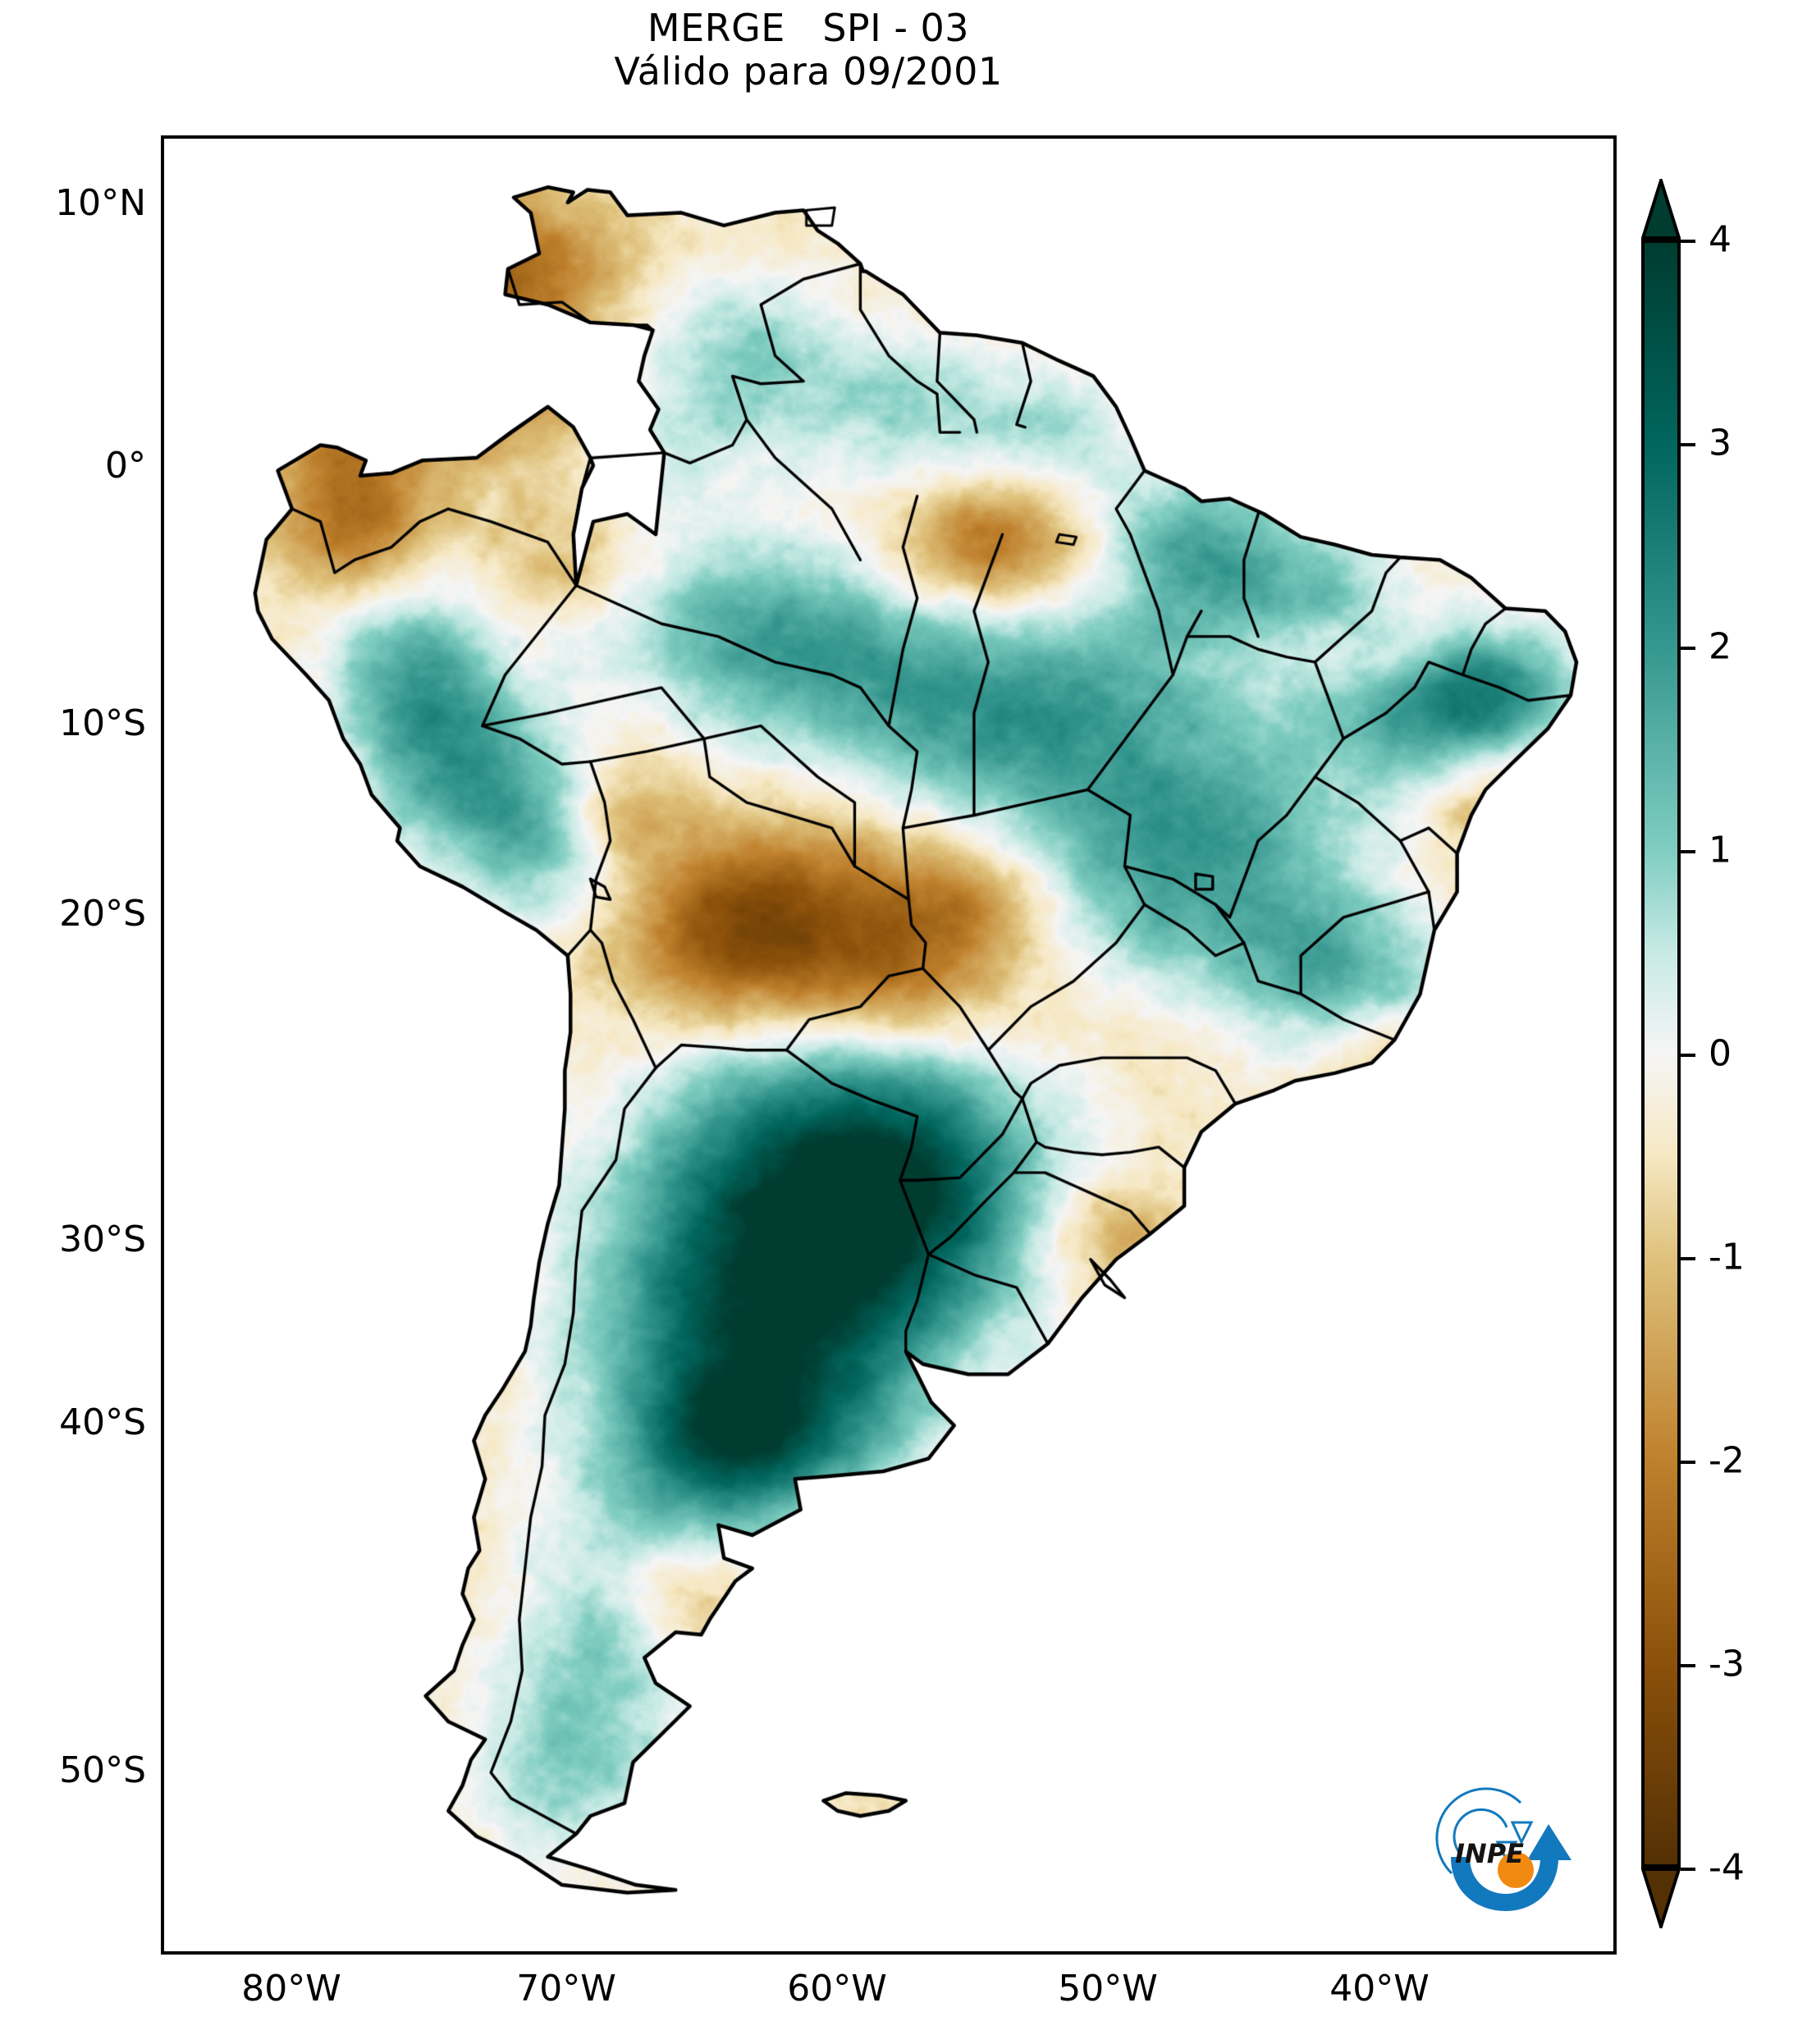  What do you see at coordinates (100, 203) in the screenshot?
I see `y-tick-label-10n: 10°N` at bounding box center [100, 203].